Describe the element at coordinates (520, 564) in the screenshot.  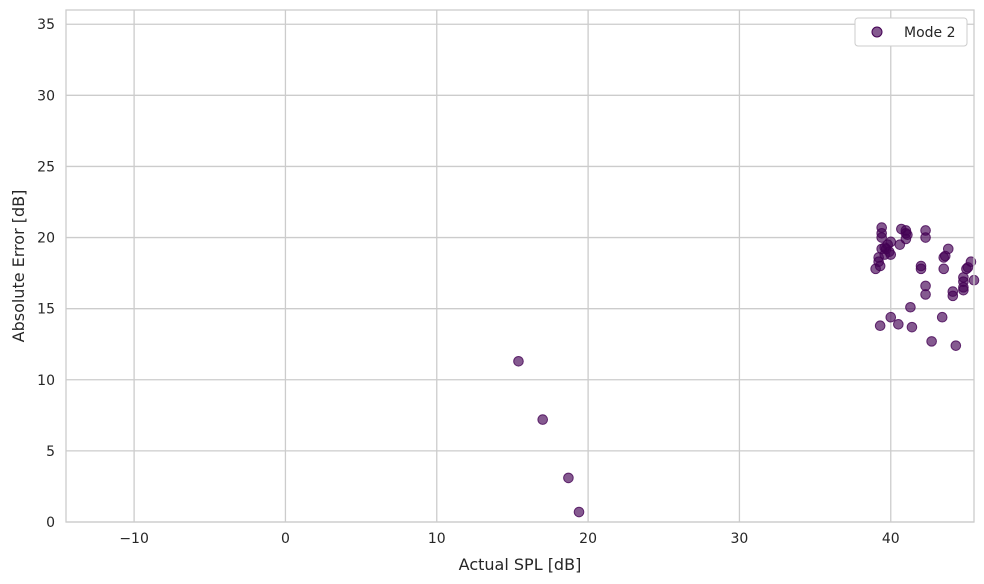
I see `x-axis-label: Actual SPL [dB]` at that location.